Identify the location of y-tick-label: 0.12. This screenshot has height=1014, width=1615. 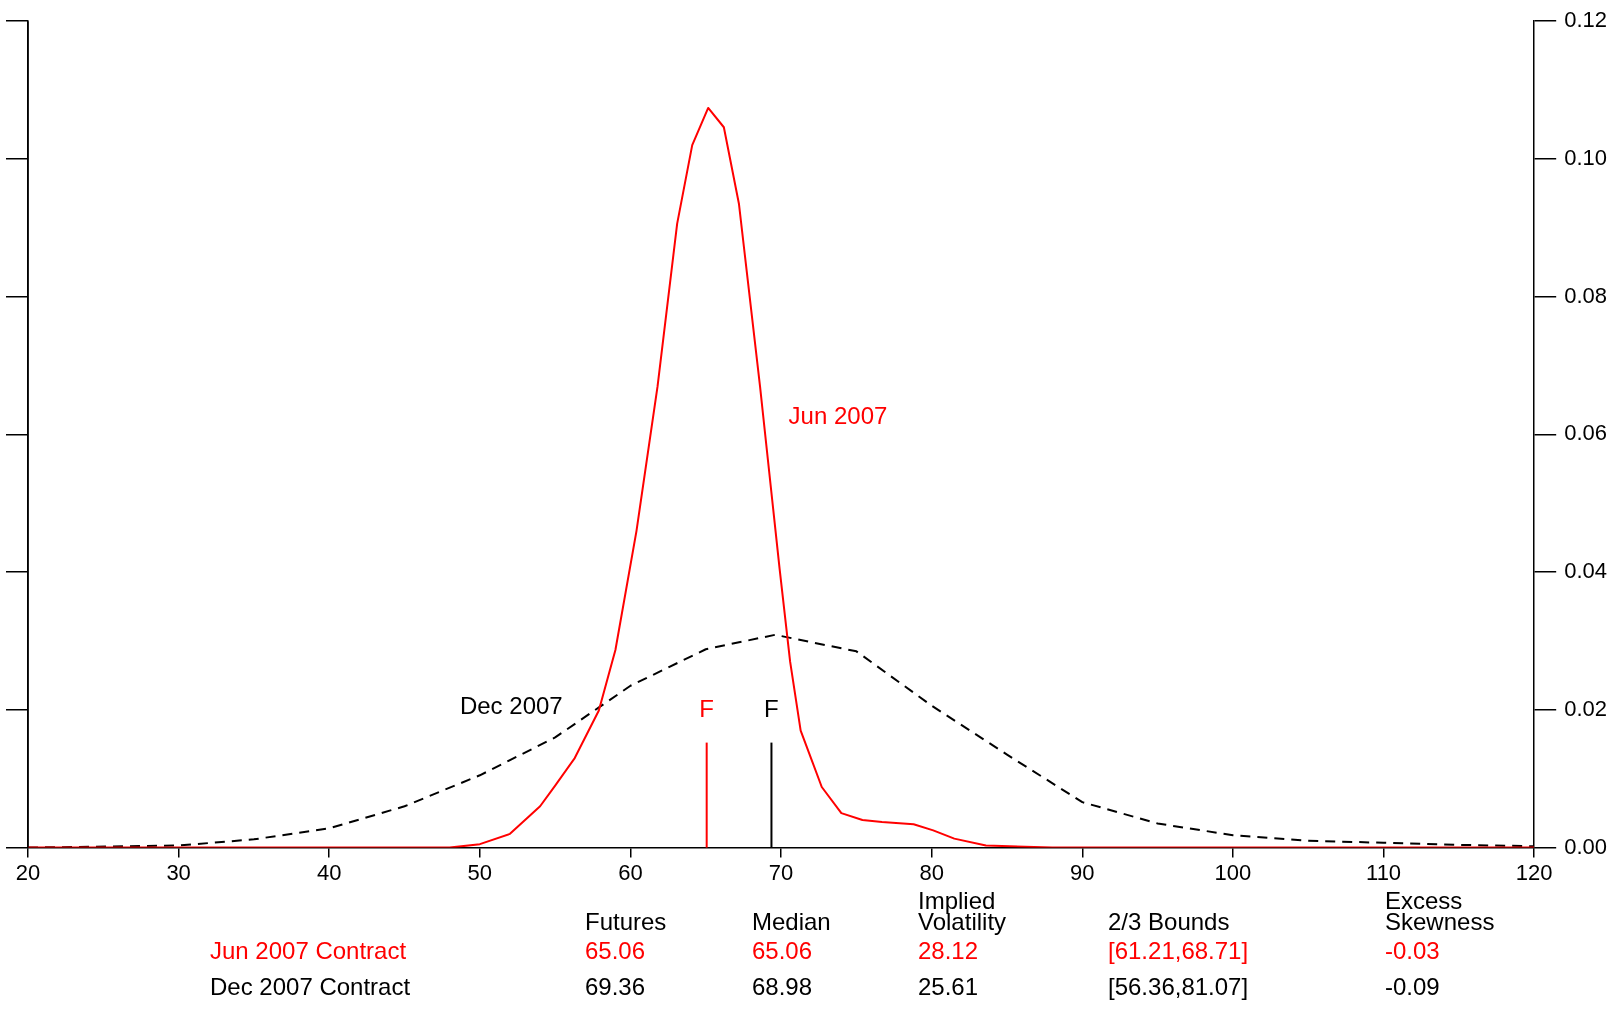
(1586, 20).